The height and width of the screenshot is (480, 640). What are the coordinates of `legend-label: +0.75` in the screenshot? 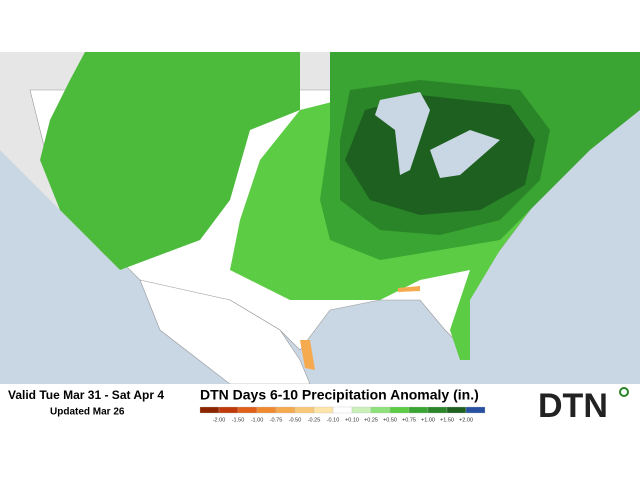 It's located at (409, 420).